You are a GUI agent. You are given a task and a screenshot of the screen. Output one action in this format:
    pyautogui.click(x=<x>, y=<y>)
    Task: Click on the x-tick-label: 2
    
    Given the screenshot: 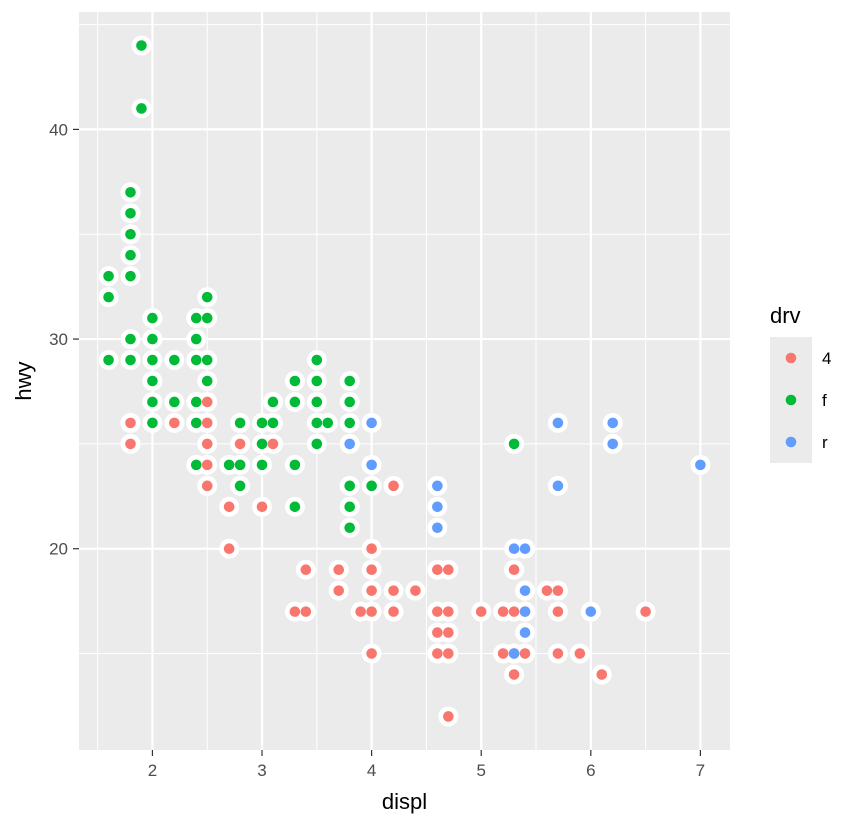 What is the action you would take?
    pyautogui.click(x=152, y=770)
    